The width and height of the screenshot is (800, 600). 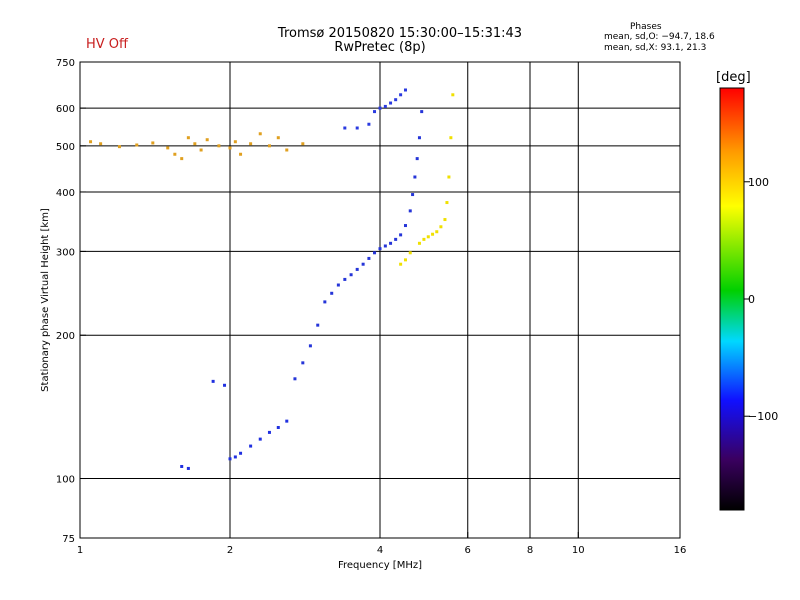 What do you see at coordinates (65, 63) in the screenshot?
I see `y-tick-label: 750` at bounding box center [65, 63].